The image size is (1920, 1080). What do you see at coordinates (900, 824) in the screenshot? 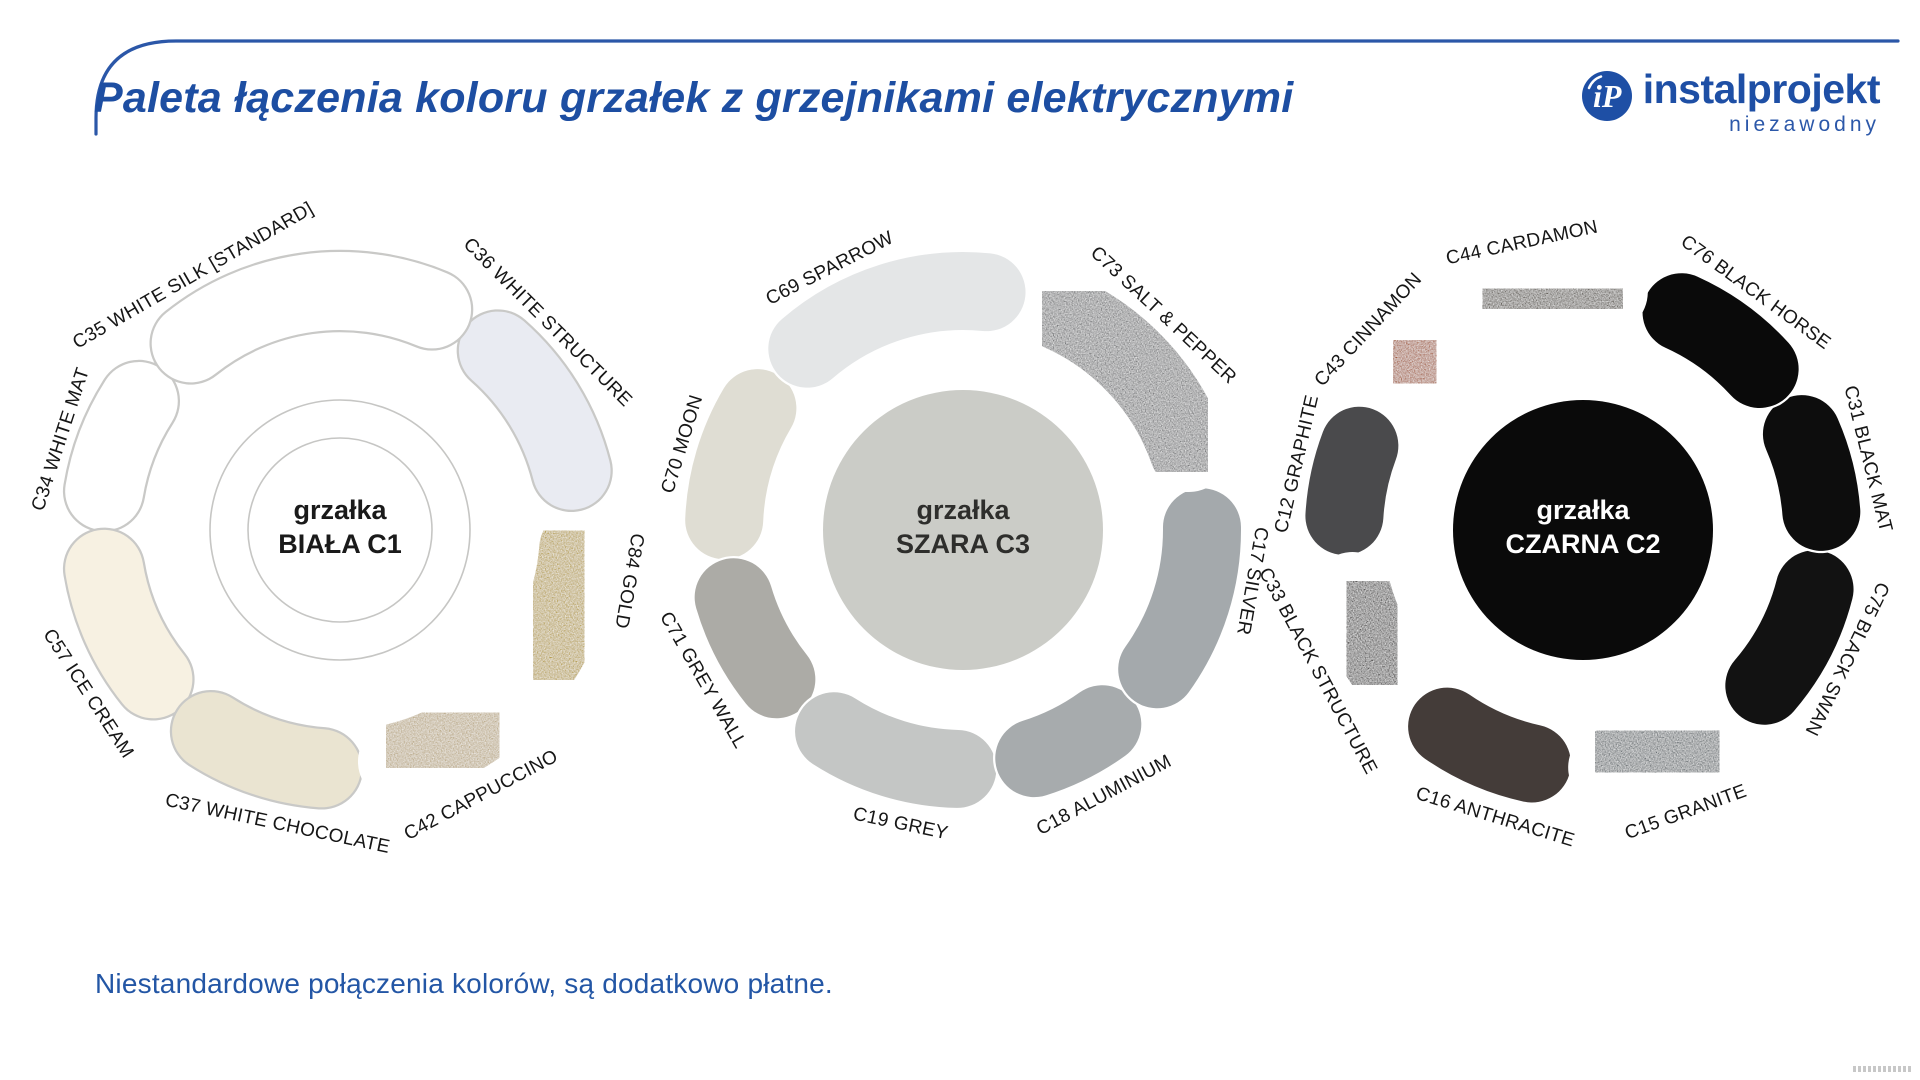
I see `segment-label-c19: C19 GREY` at bounding box center [900, 824].